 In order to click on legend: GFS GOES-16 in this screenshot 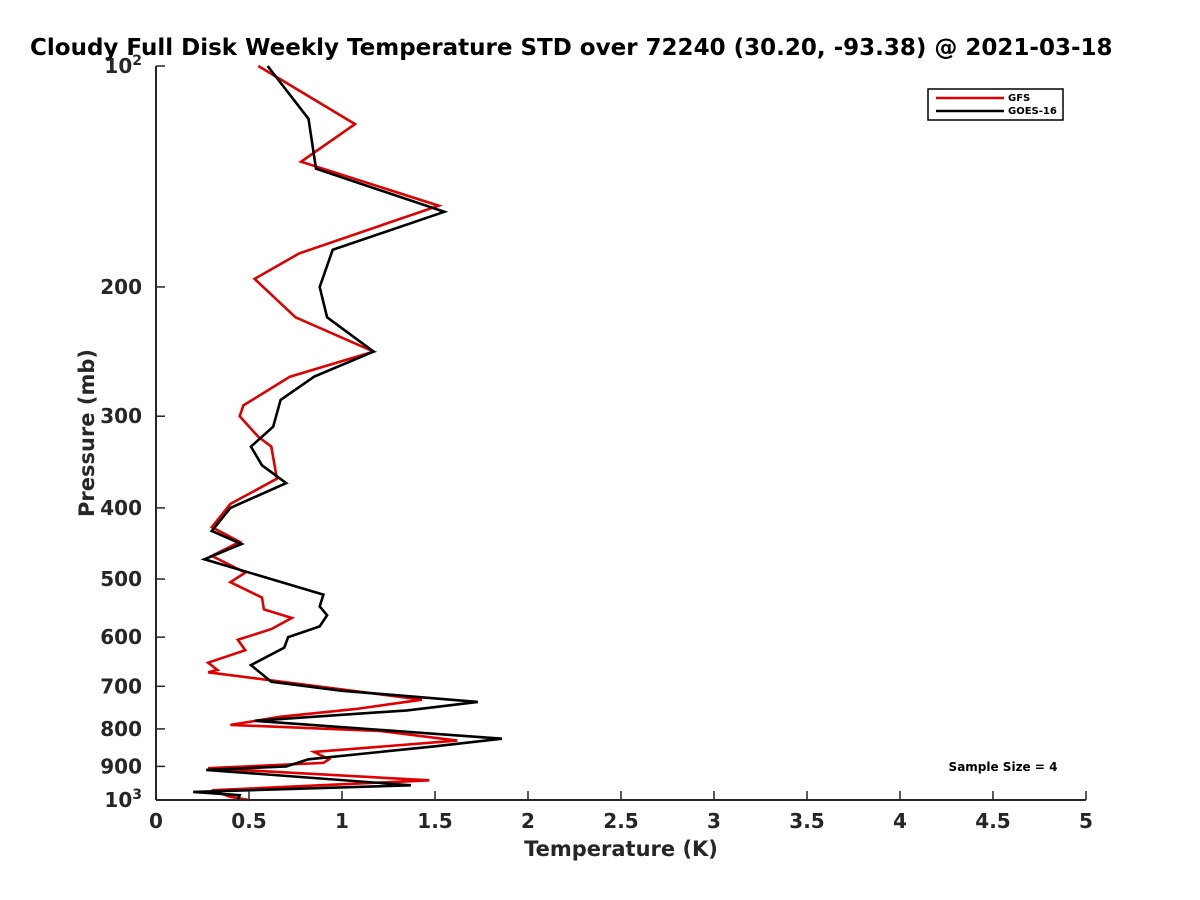, I will do `click(995, 104)`.